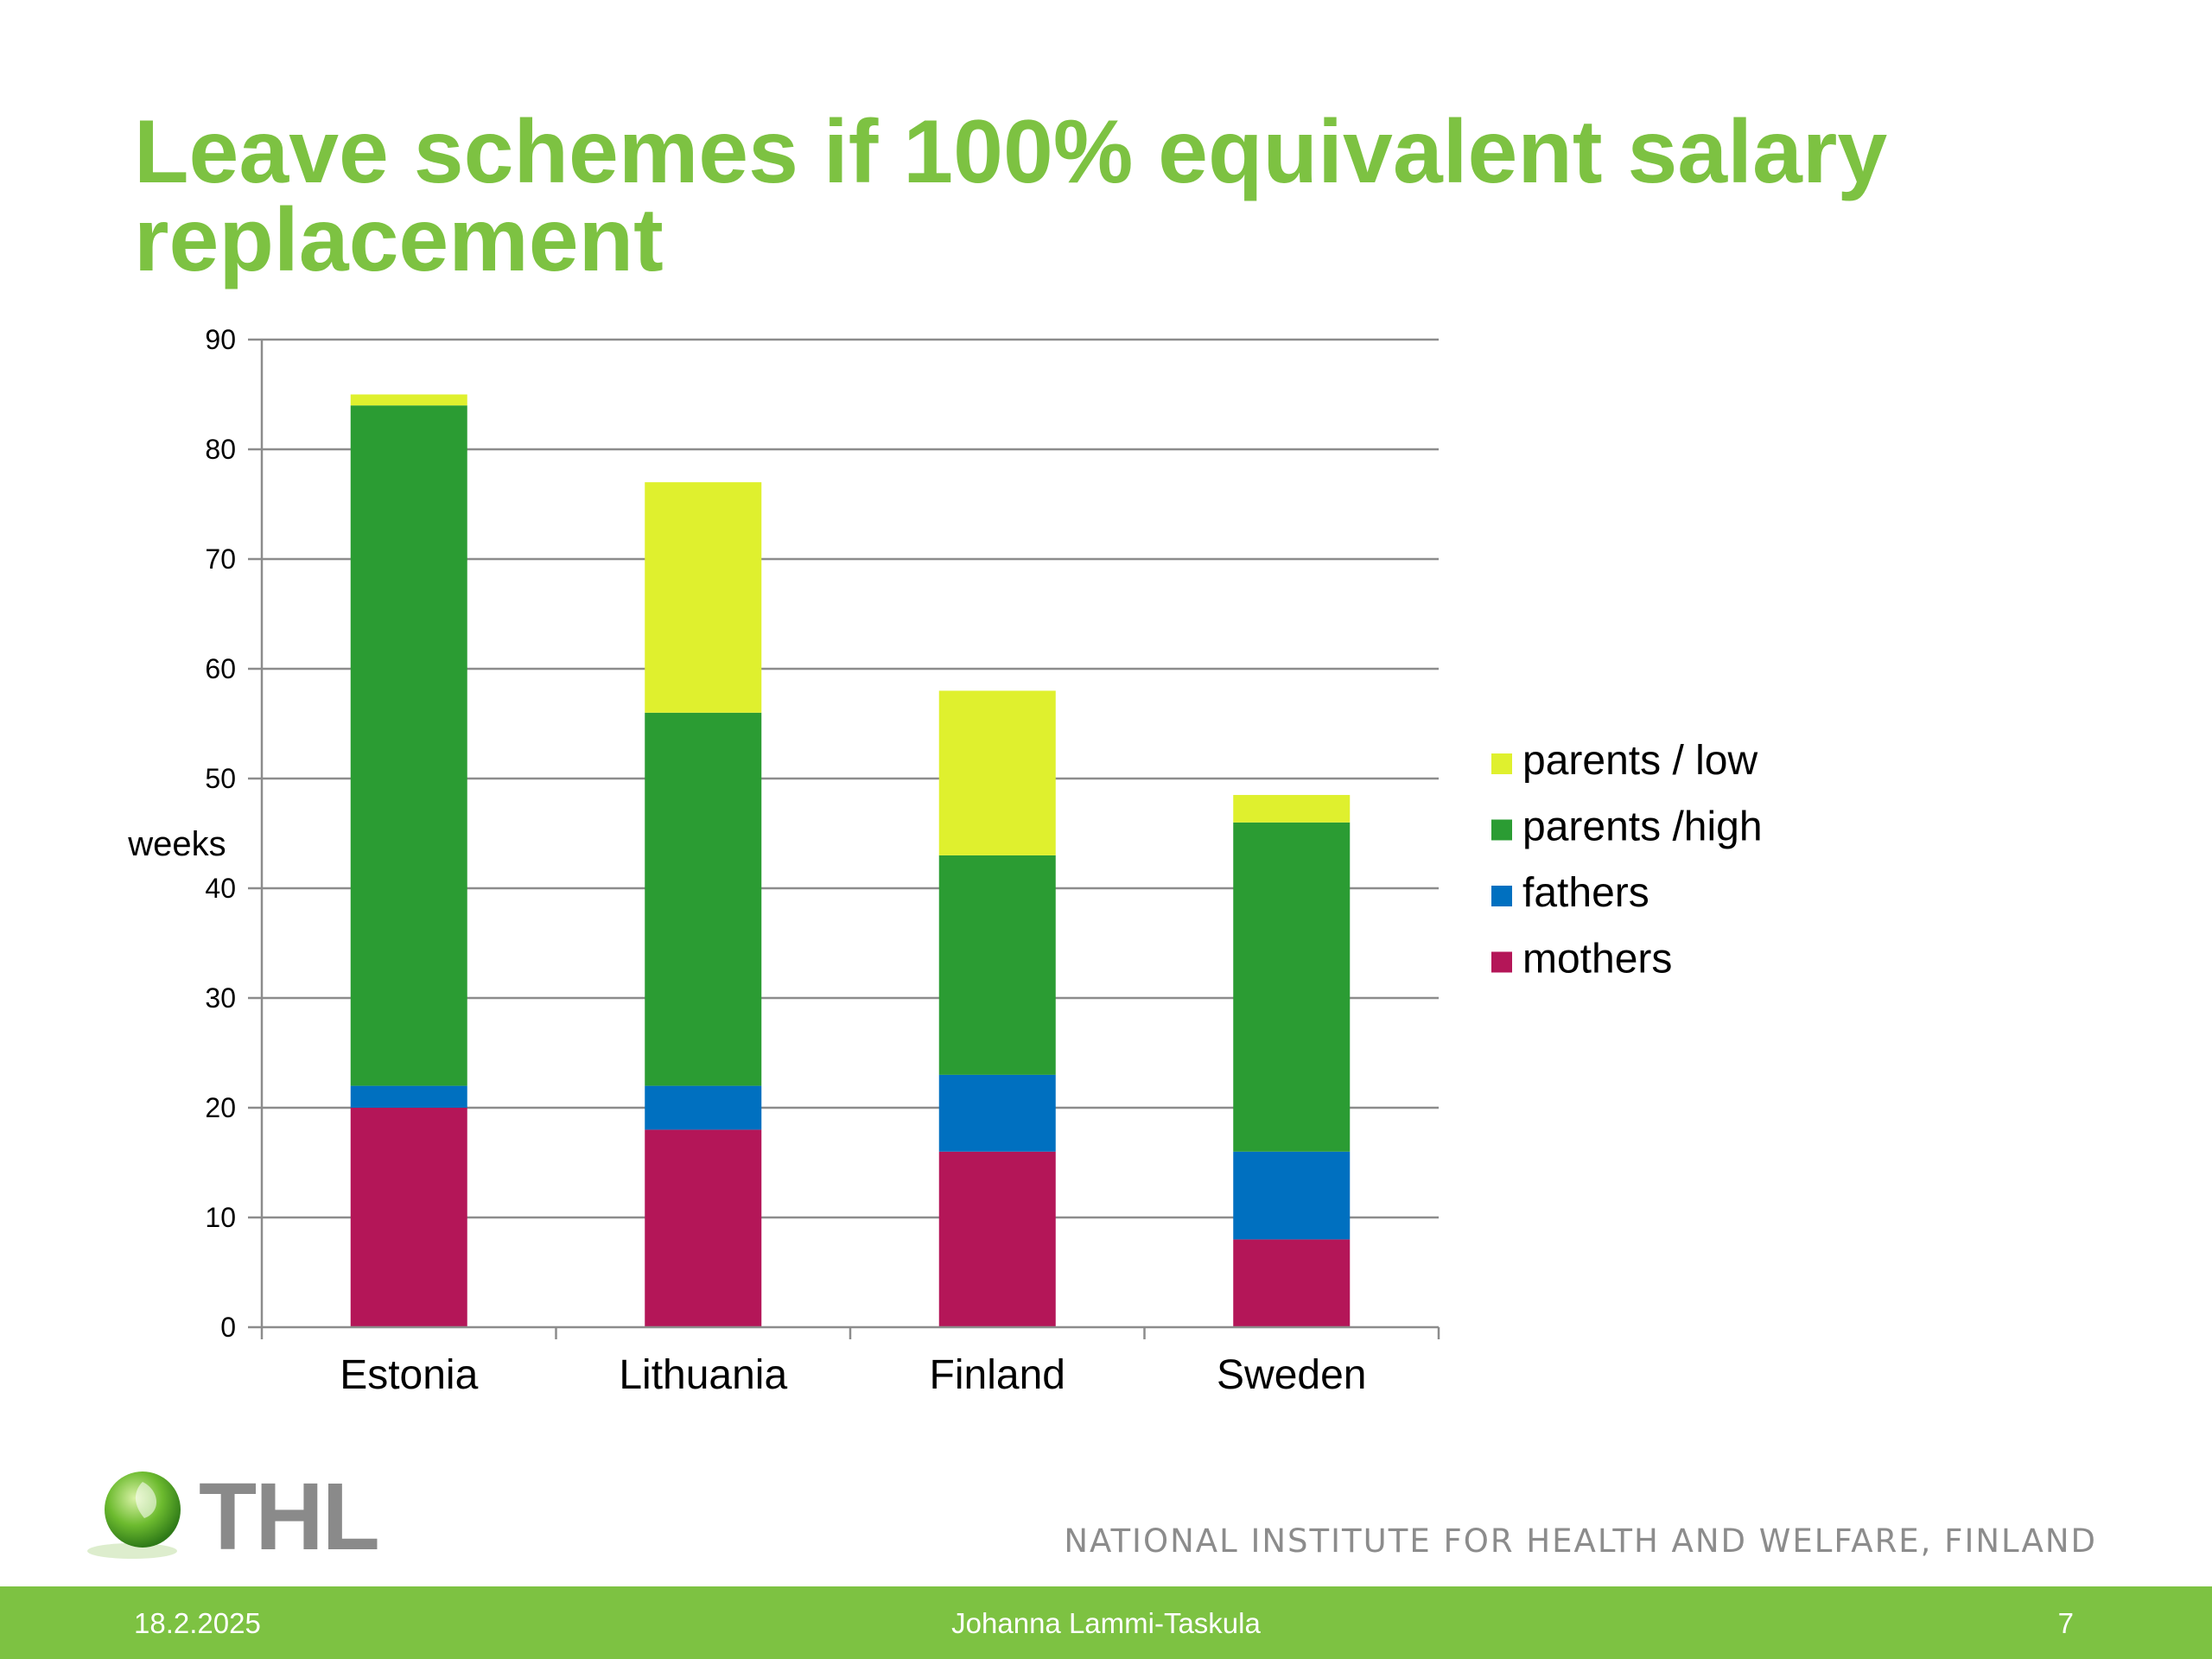 This screenshot has width=2212, height=1659. Describe the element at coordinates (134, 1515) in the screenshot. I see `thl-logo-icon` at that location.